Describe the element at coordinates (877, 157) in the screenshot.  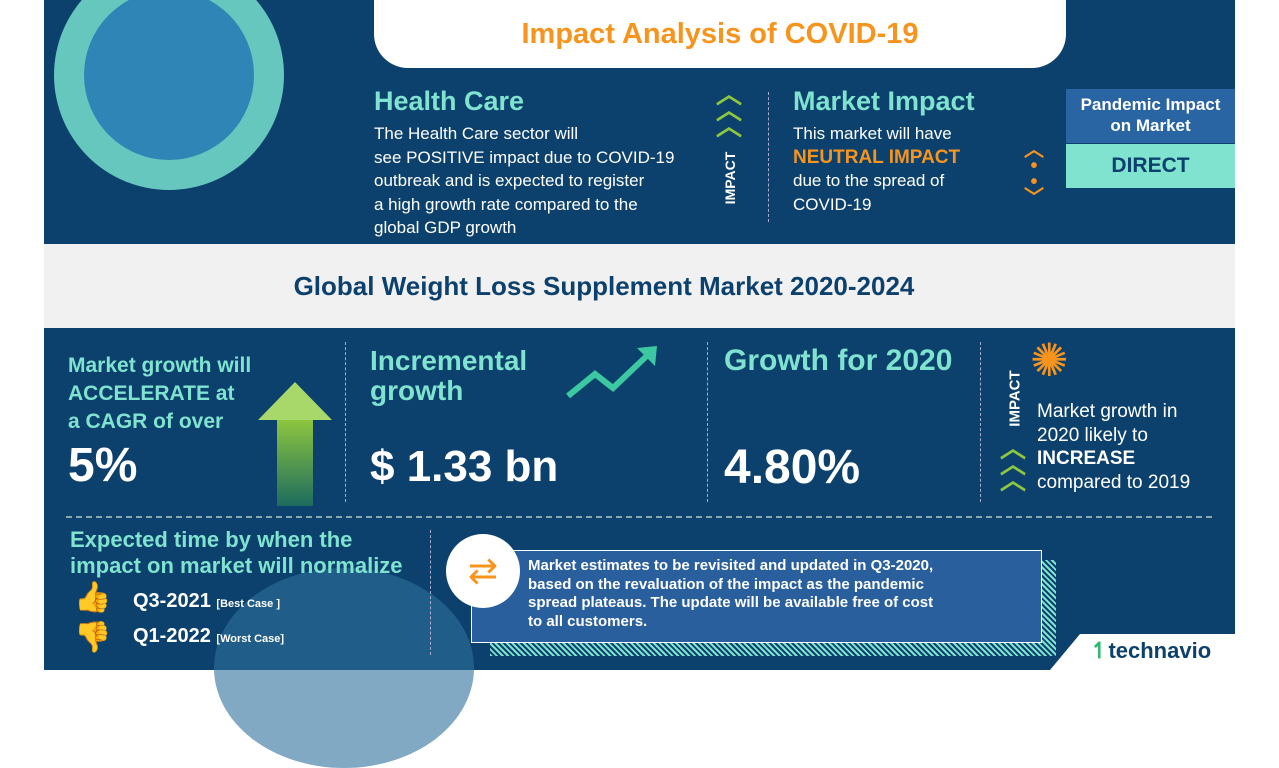
I see `neutral-impact: NEUTRAL IMPACT` at that location.